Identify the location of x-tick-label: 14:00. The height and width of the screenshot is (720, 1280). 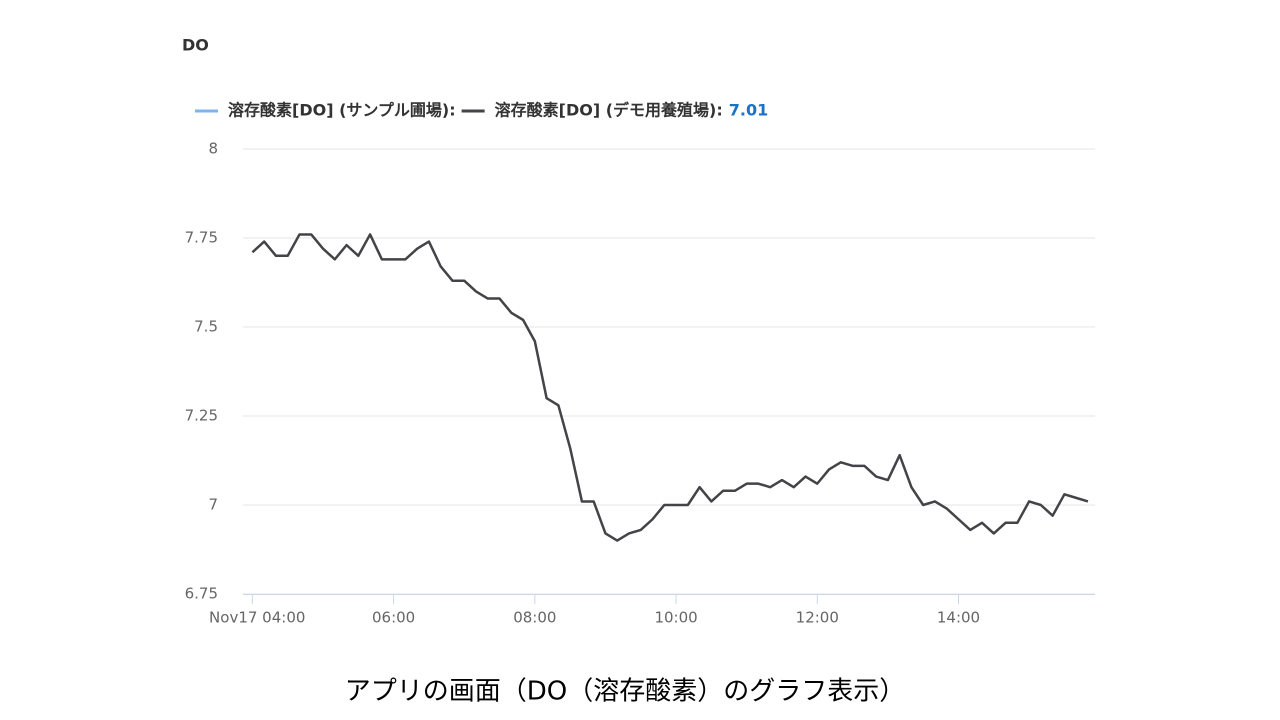
(958, 618).